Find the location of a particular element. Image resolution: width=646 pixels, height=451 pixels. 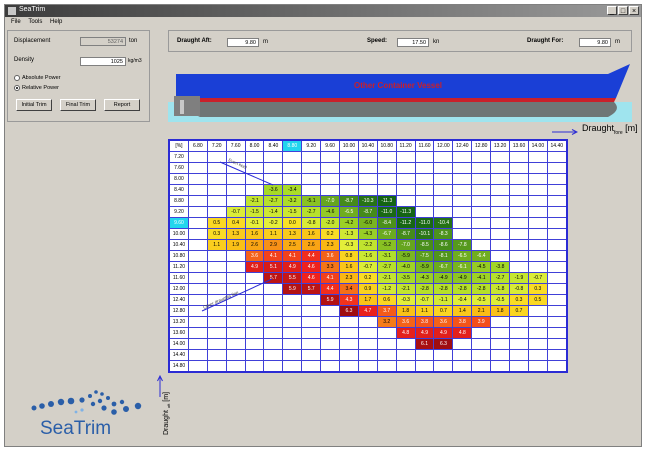

final-trim-button: Final Trim is located at coordinates (78, 105).